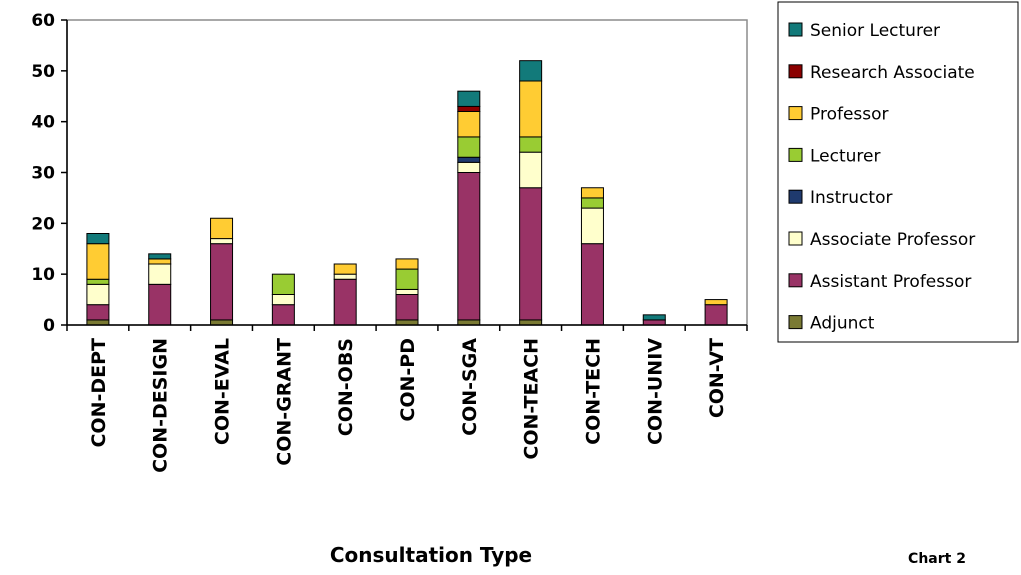 Image resolution: width=1021 pixels, height=575 pixels. I want to click on bar-con-sga-professor, so click(469, 124).